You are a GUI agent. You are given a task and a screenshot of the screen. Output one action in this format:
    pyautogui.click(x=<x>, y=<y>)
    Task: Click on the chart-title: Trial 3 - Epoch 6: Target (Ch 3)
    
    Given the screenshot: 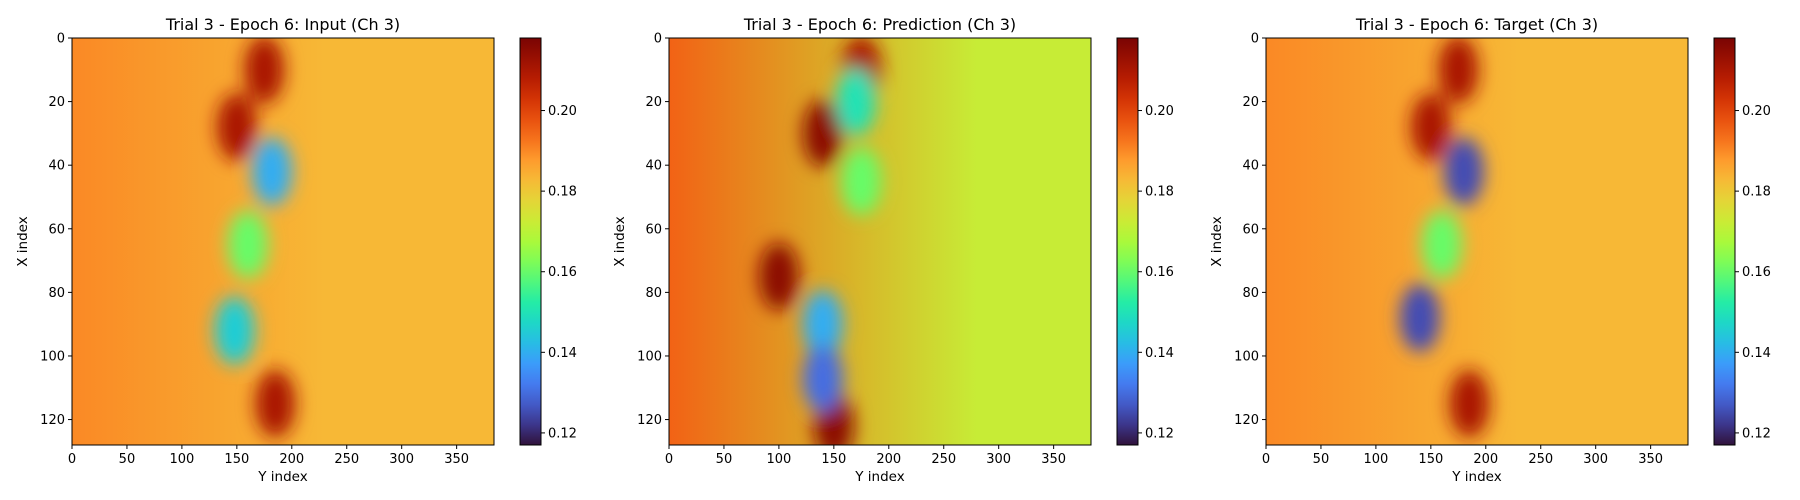 What is the action you would take?
    pyautogui.click(x=1476, y=24)
    